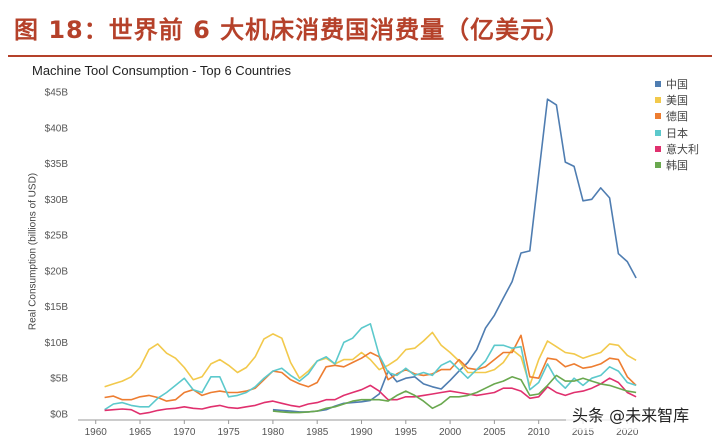  What do you see at coordinates (677, 101) in the screenshot?
I see `legend-label: 美国` at bounding box center [677, 101].